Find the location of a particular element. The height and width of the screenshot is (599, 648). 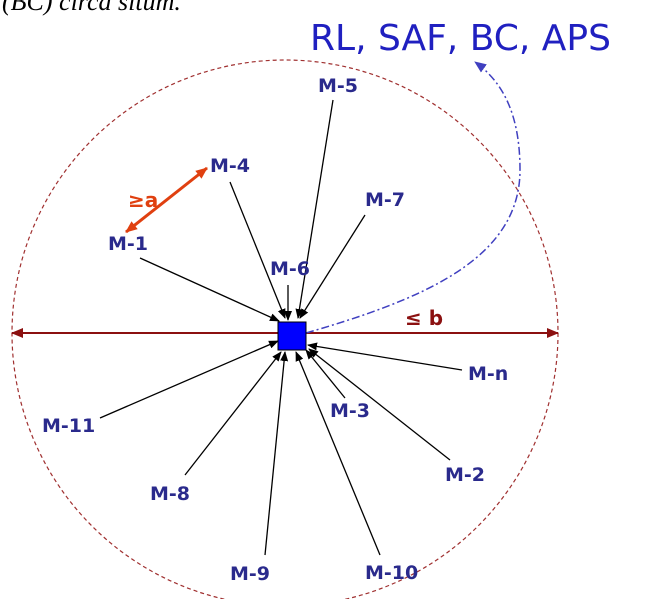

node-label: M-5 is located at coordinates (338, 86).